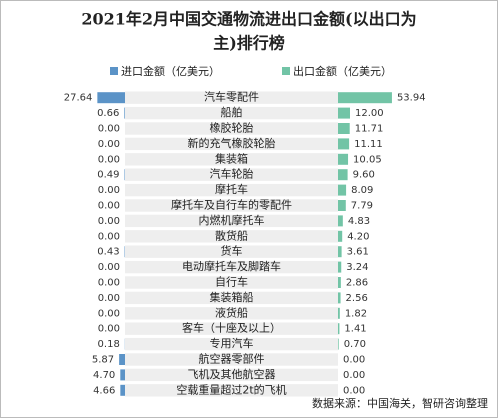 Image resolution: width=498 pixels, height=418 pixels. I want to click on category-label: 散货船, so click(231, 235).